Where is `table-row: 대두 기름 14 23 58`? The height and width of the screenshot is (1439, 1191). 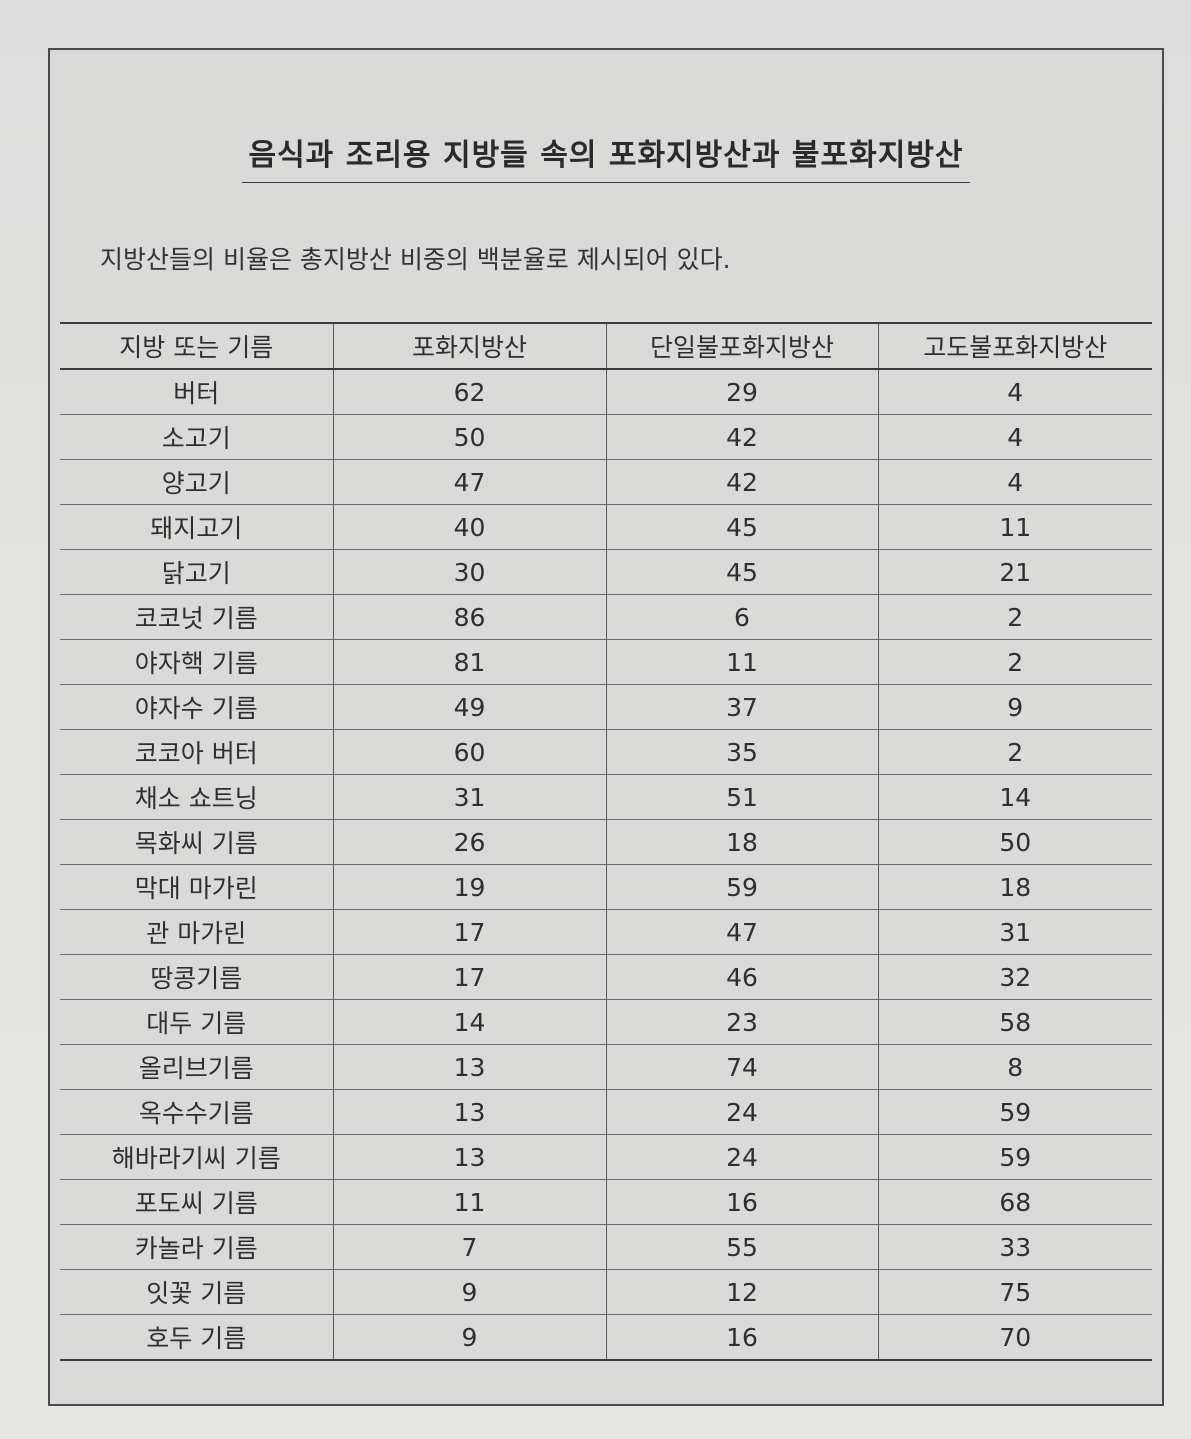
table-row: 대두 기름 14 23 58 is located at coordinates (606, 1022).